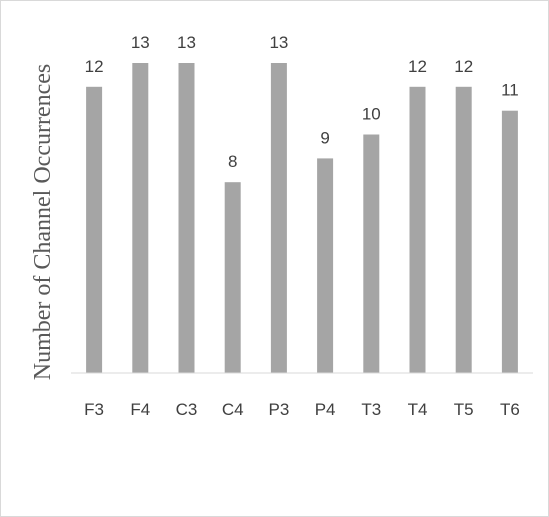 The height and width of the screenshot is (517, 549). What do you see at coordinates (463, 230) in the screenshot?
I see `bar-t5` at bounding box center [463, 230].